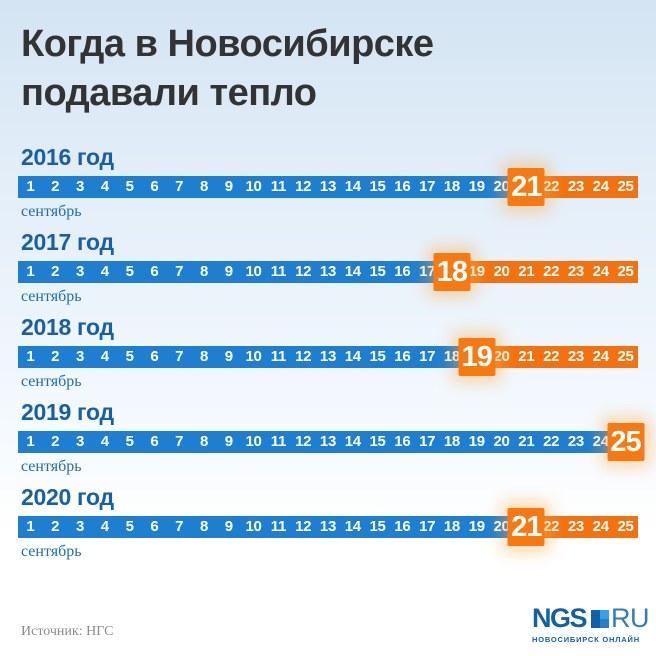 This screenshot has height=656, width=656. I want to click on highlight-day-badge: 19, so click(477, 356).